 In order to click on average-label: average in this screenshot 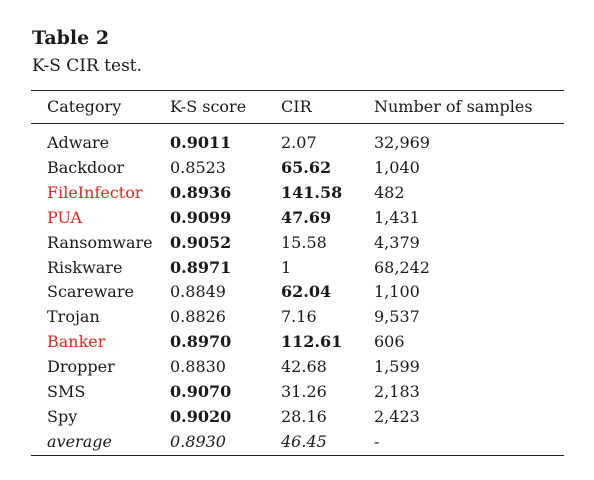, I will do `click(79, 441)`.